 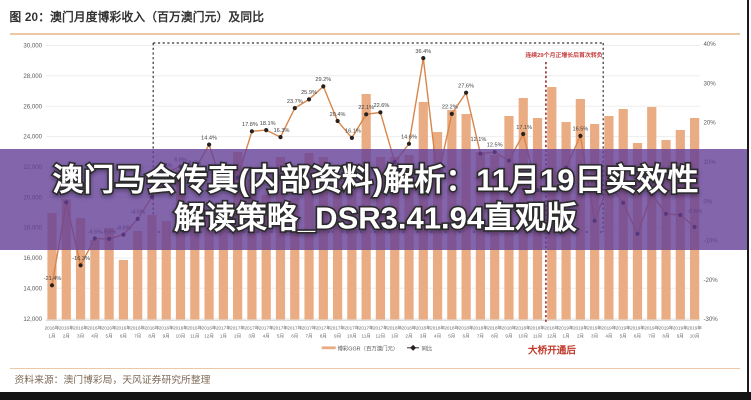 What do you see at coordinates (32, 137) in the screenshot?
I see `svg-text: 24,000` at bounding box center [32, 137].